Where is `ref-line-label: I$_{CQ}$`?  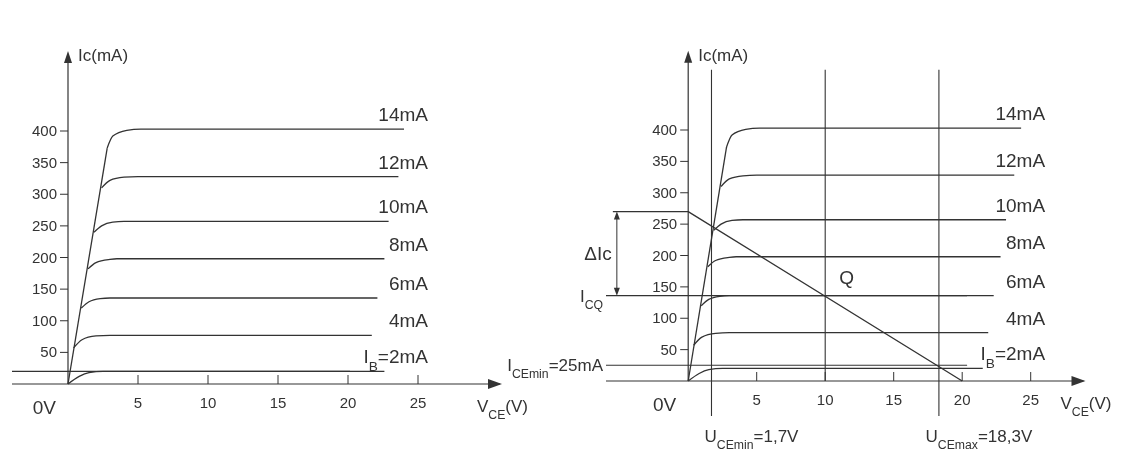
ref-line-label: I$_{CQ}$ is located at coordinates (591, 299).